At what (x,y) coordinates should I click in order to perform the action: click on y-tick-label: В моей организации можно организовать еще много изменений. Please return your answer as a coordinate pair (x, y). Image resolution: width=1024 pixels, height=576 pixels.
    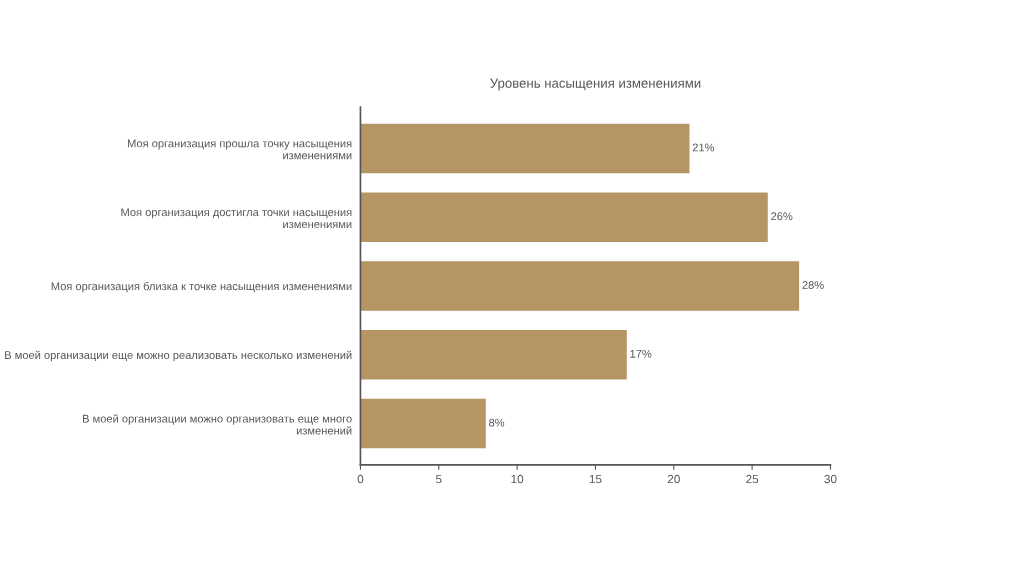
    Looking at the image, I should click on (217, 424).